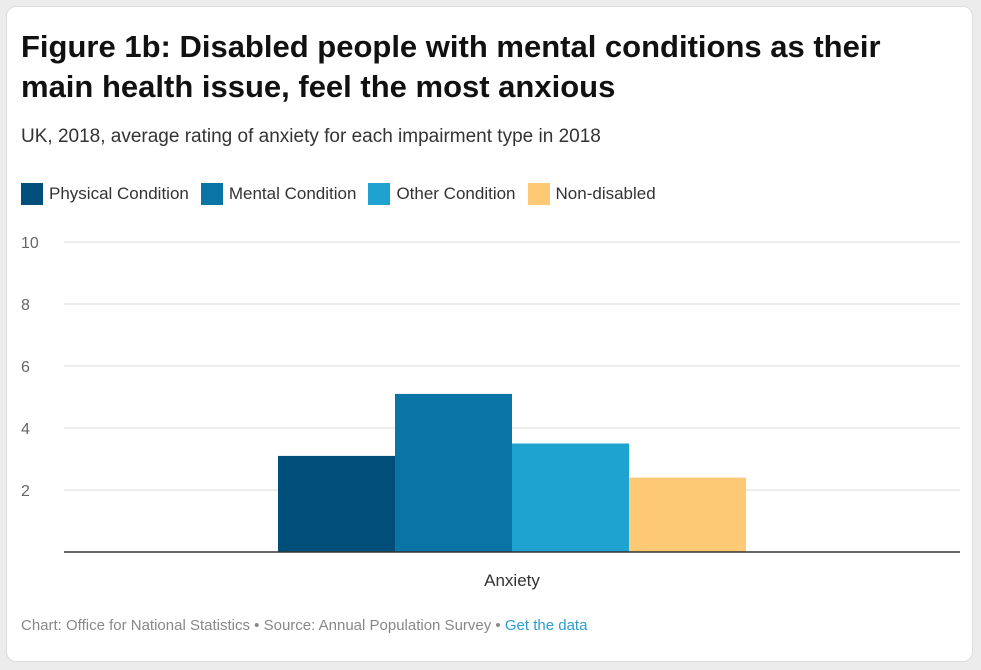 This screenshot has width=981, height=670. What do you see at coordinates (119, 193) in the screenshot?
I see `legend-label-physical: Physical Condition` at bounding box center [119, 193].